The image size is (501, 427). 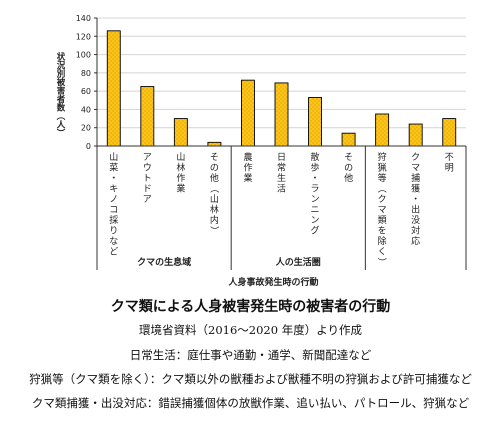 What do you see at coordinates (382, 241) in the screenshot?
I see `x-tick-label-char: 除` at bounding box center [382, 241].